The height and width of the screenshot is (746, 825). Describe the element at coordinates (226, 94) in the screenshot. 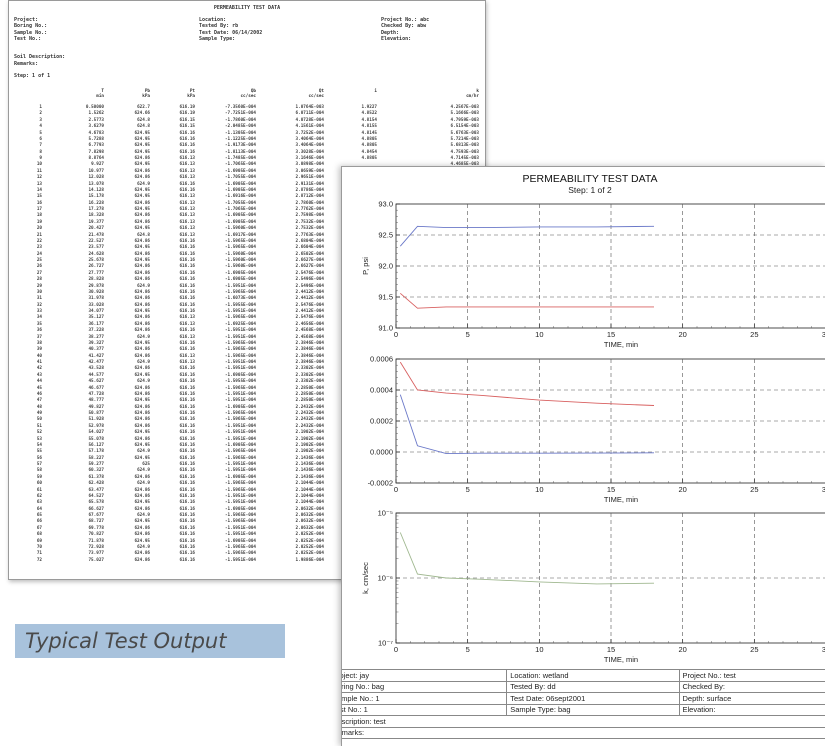

I see `back-column-header: Qb cc/sec` at that location.